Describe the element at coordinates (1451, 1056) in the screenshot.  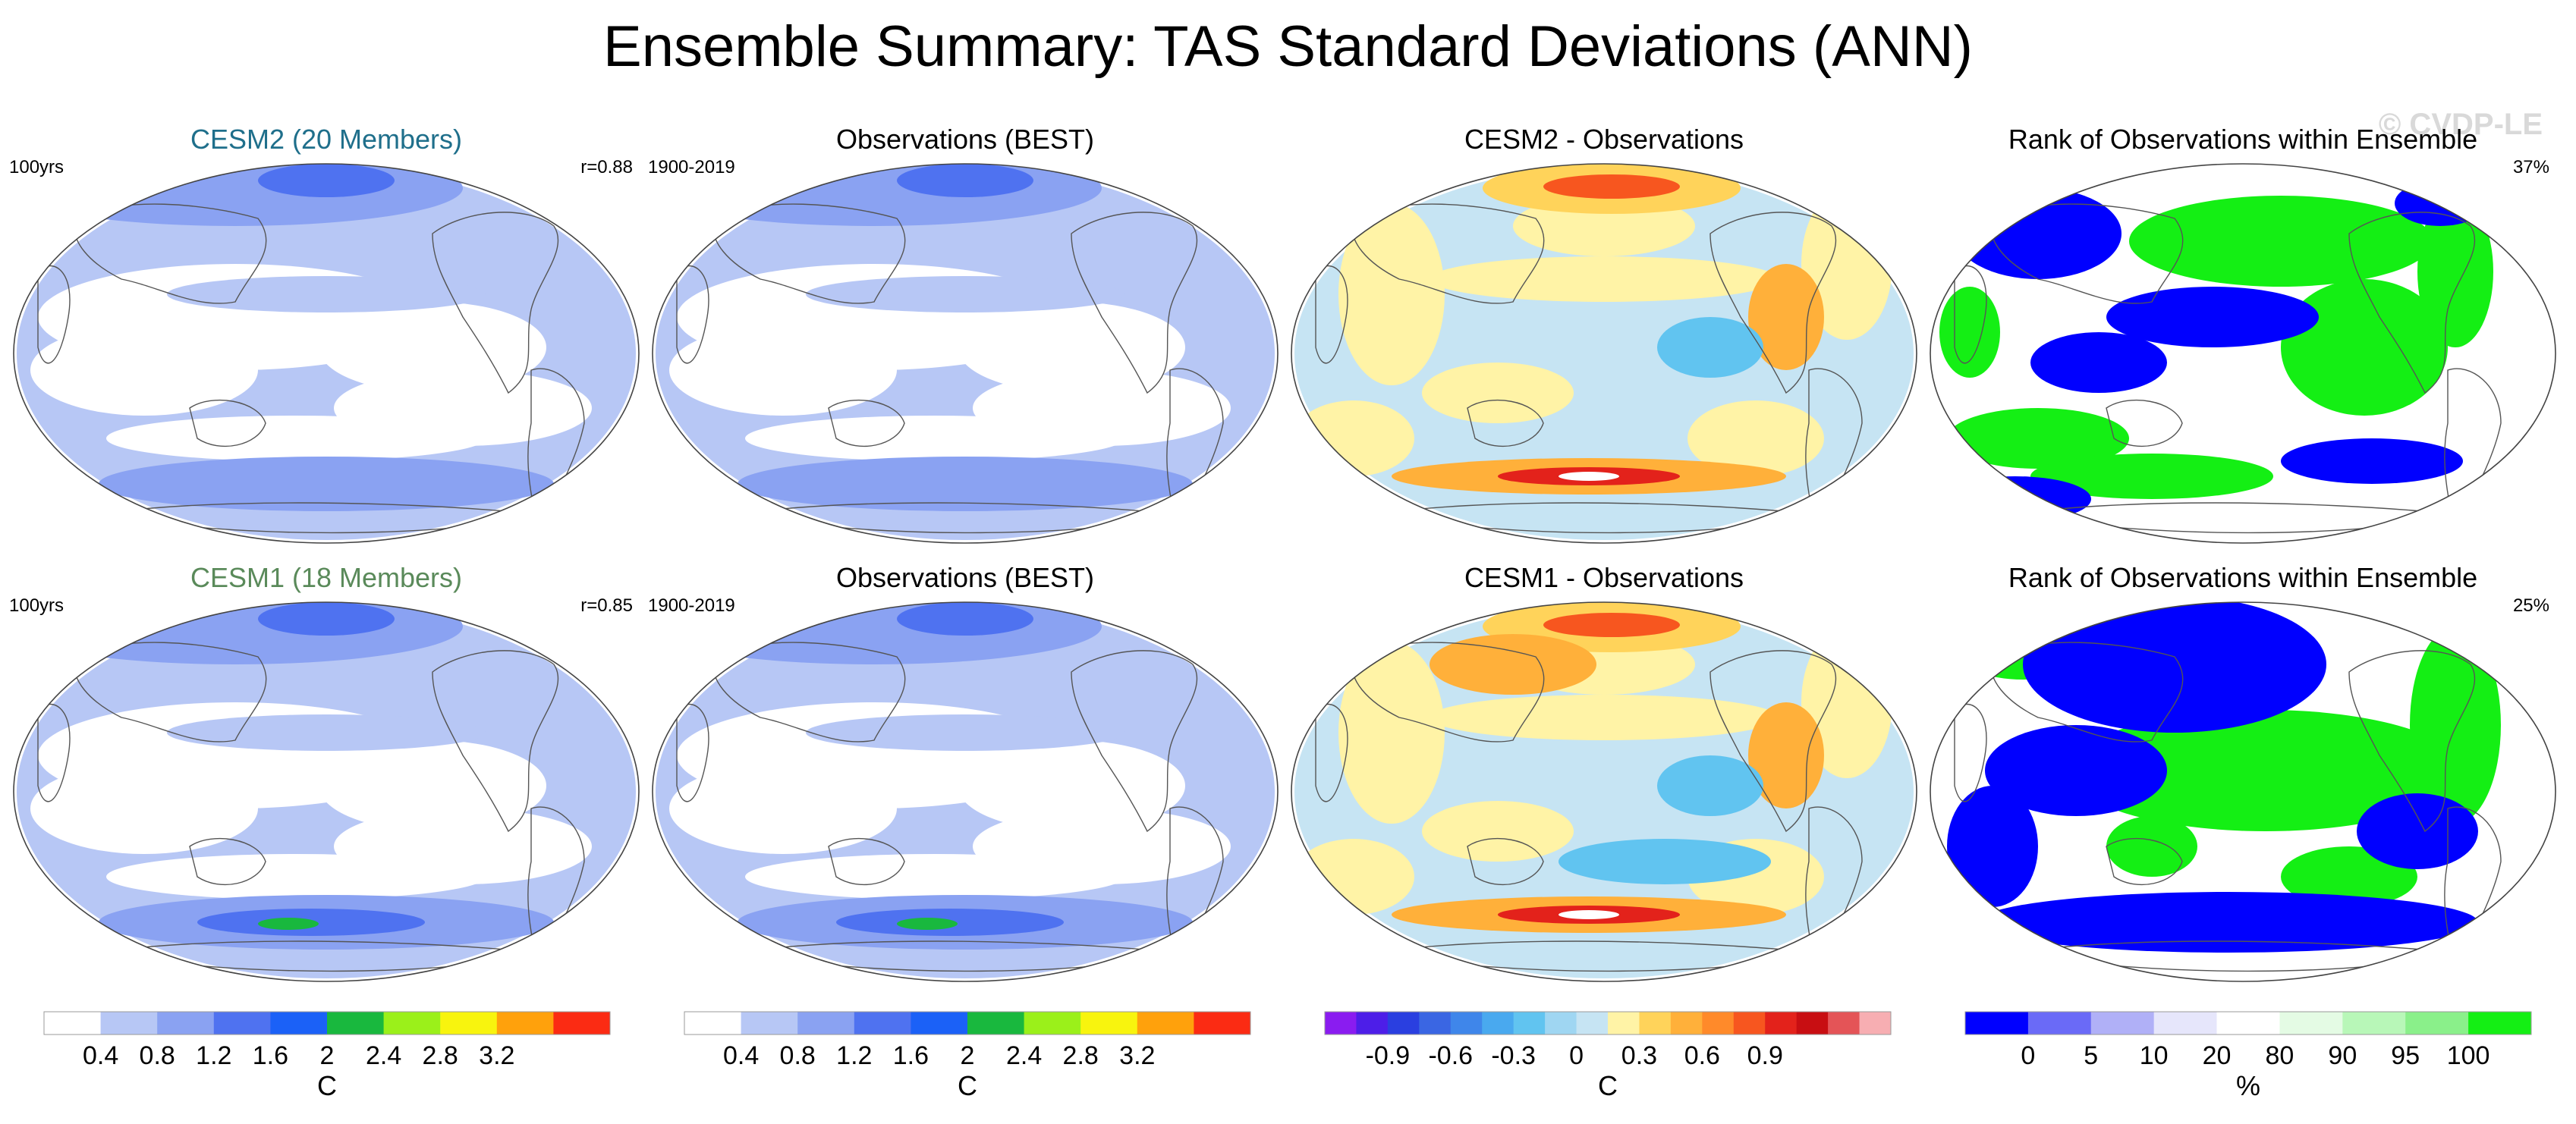
I see `colorbar-tick-label: -0.6` at that location.